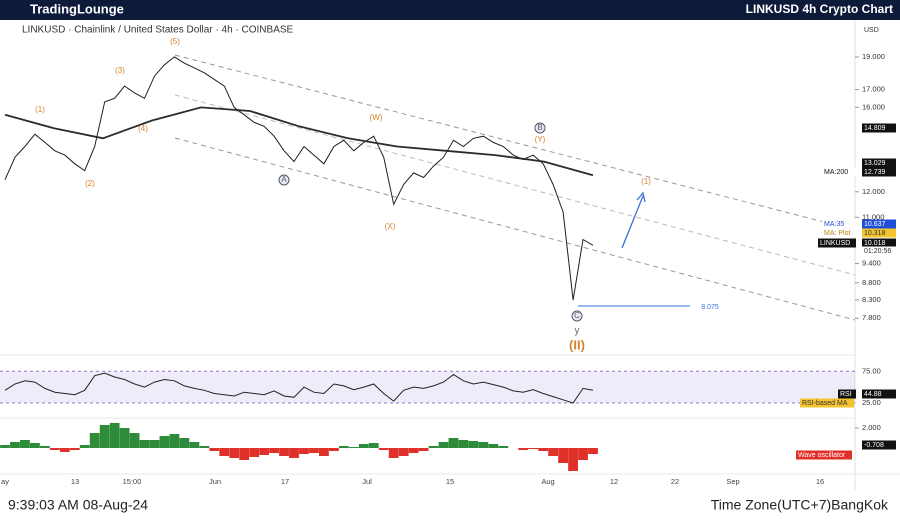 This screenshot has width=900, height=527. Describe the element at coordinates (132, 481) in the screenshot. I see `x-tick-label: 15:00` at that location.